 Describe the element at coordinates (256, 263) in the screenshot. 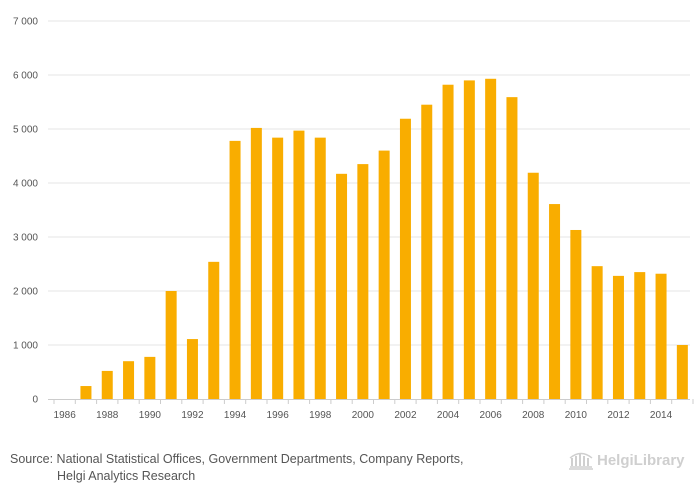

I see `bar-1995` at that location.